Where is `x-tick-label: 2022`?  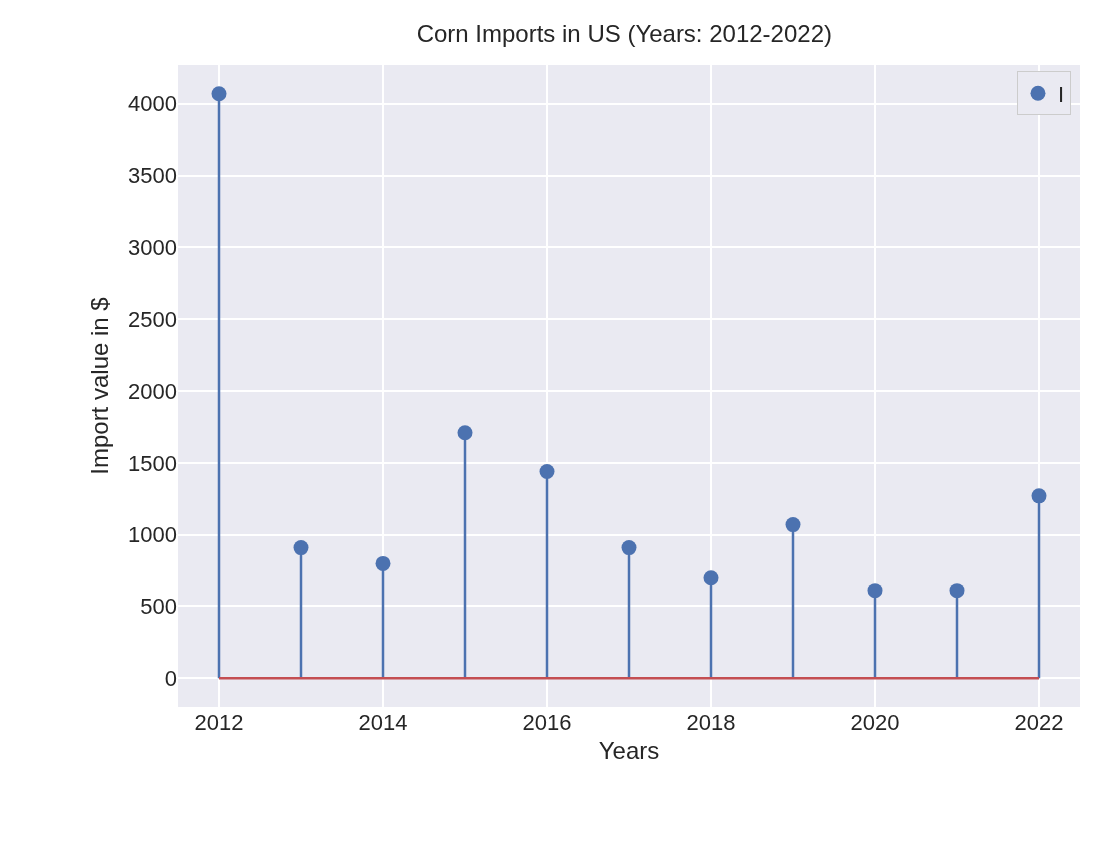
x-tick-label: 2022 is located at coordinates (1039, 722).